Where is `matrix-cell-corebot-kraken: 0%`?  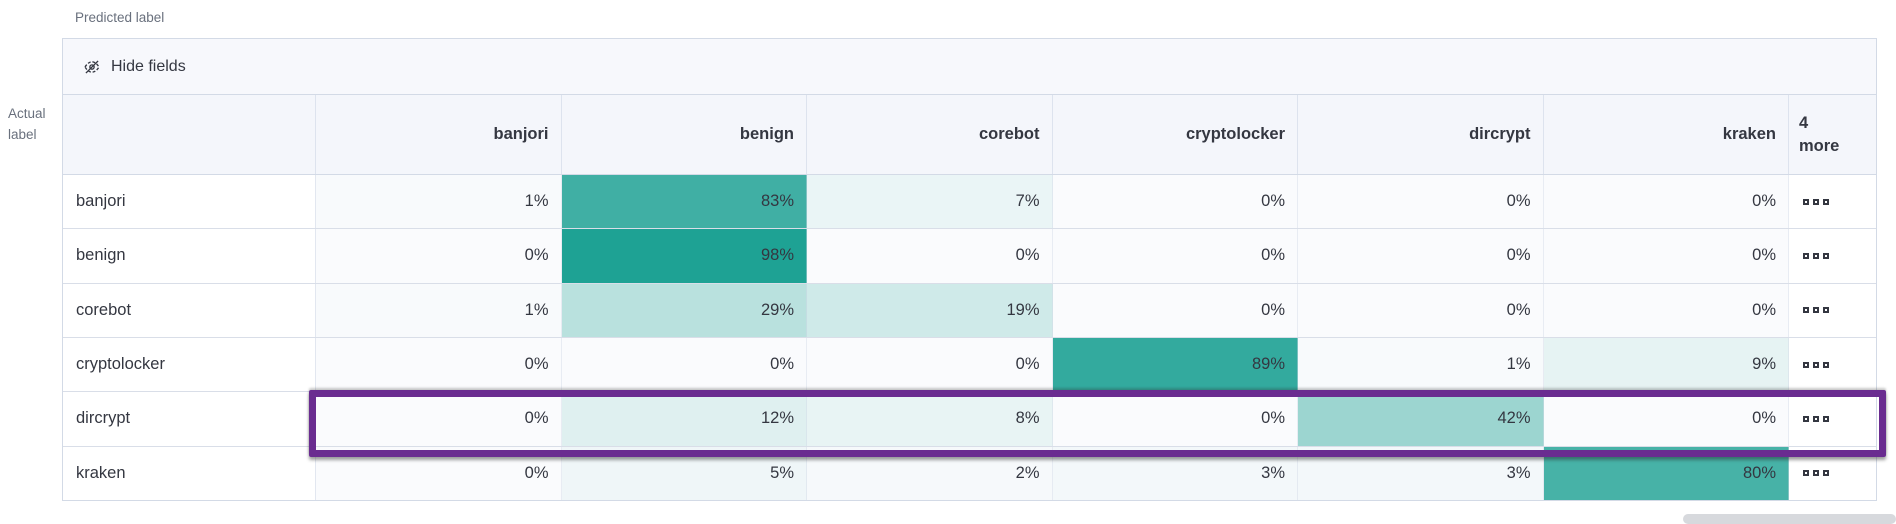
matrix-cell-corebot-kraken: 0% is located at coordinates (1666, 310).